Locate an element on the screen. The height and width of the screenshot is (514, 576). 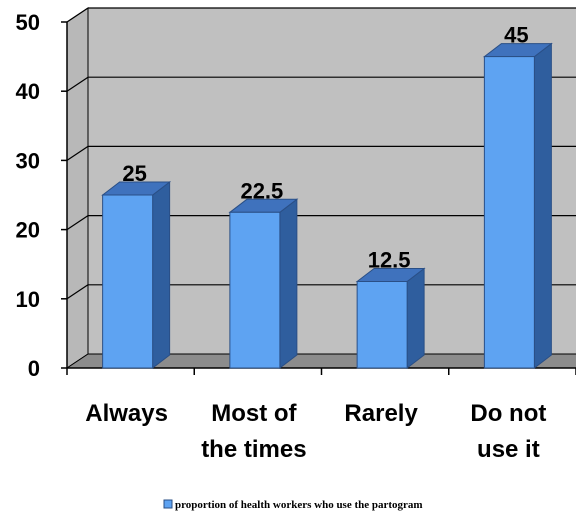
x-category-label: Always is located at coordinates (126, 413).